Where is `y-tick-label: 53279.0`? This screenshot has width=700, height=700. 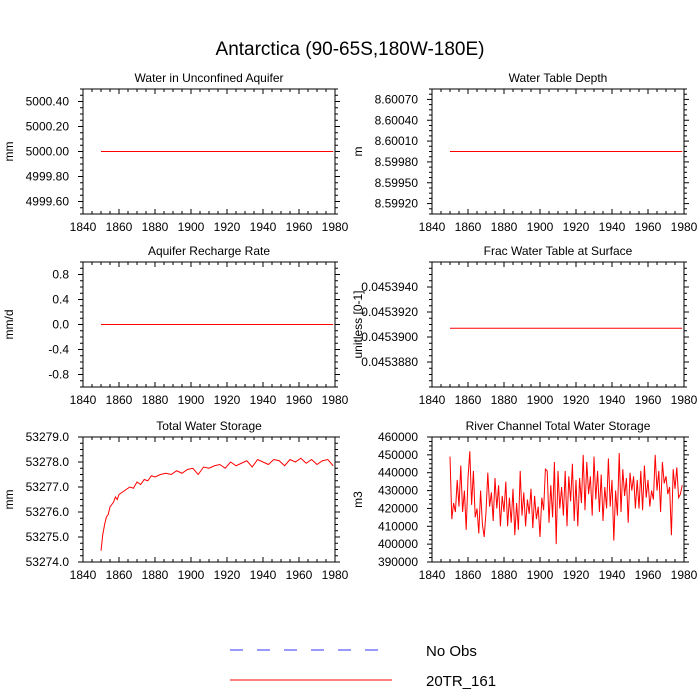
y-tick-label: 53279.0 is located at coordinates (48, 437).